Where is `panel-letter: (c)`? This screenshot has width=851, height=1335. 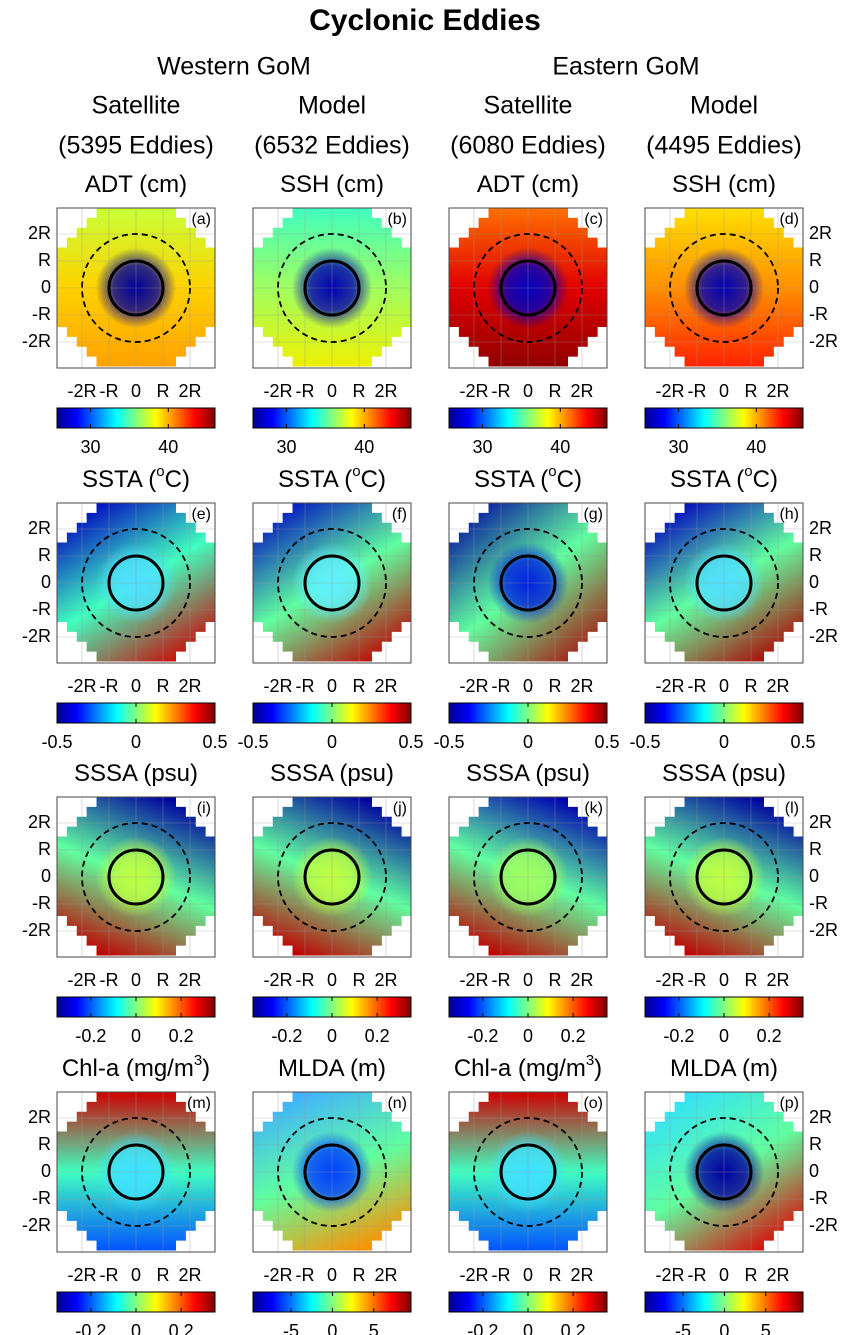
panel-letter: (c) is located at coordinates (593, 219).